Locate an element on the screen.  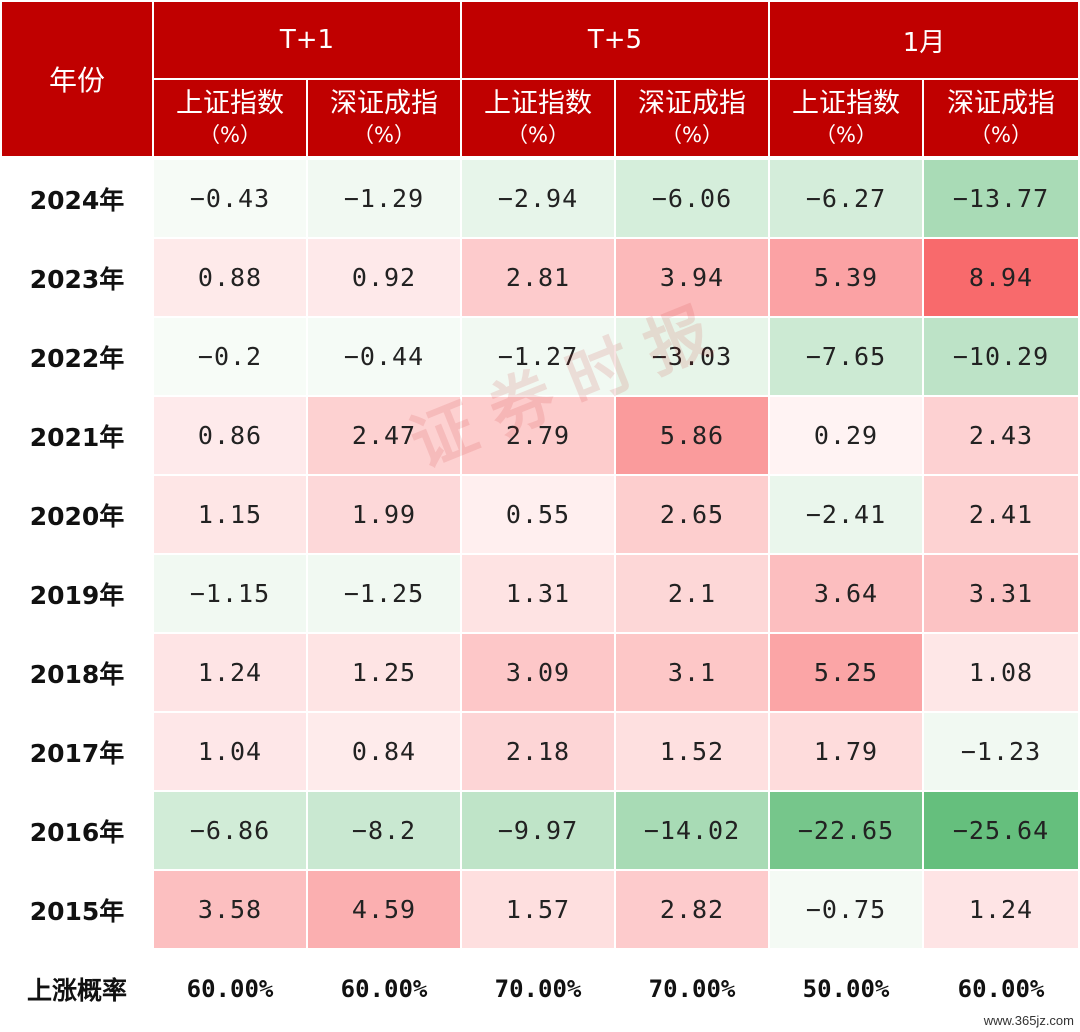
value-cell: −0.44 is located at coordinates (384, 356).